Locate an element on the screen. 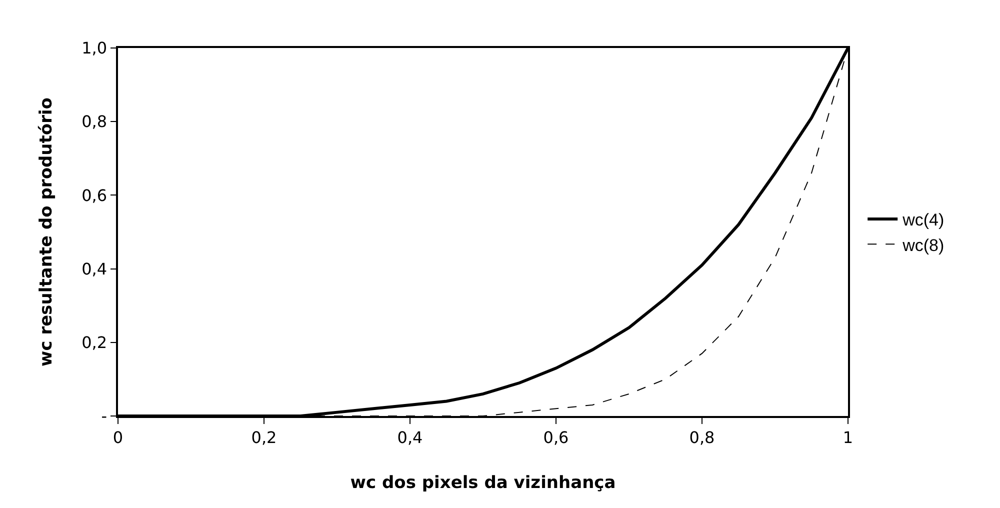 The width and height of the screenshot is (1000, 508). x-tick-label: 0,8 is located at coordinates (702, 437).